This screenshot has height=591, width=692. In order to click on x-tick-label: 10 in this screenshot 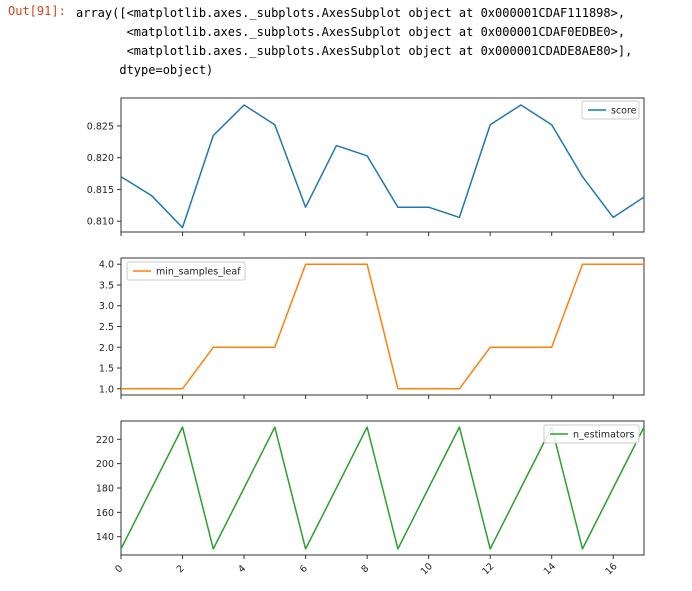, I will do `click(427, 569)`.